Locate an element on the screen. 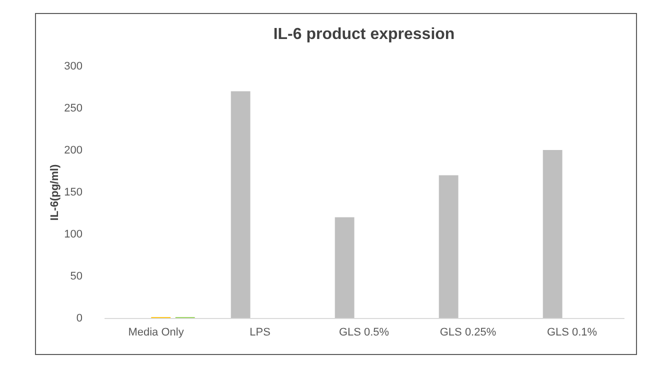 This screenshot has width=665, height=375. y-tick-label: 150 is located at coordinates (73, 192).